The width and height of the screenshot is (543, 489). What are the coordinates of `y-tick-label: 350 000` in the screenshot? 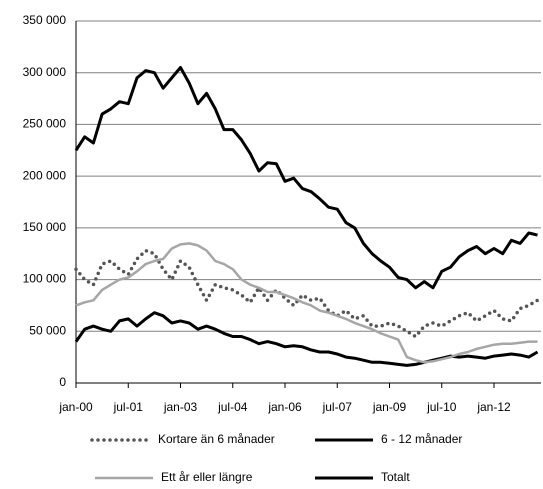 It's located at (45, 20).